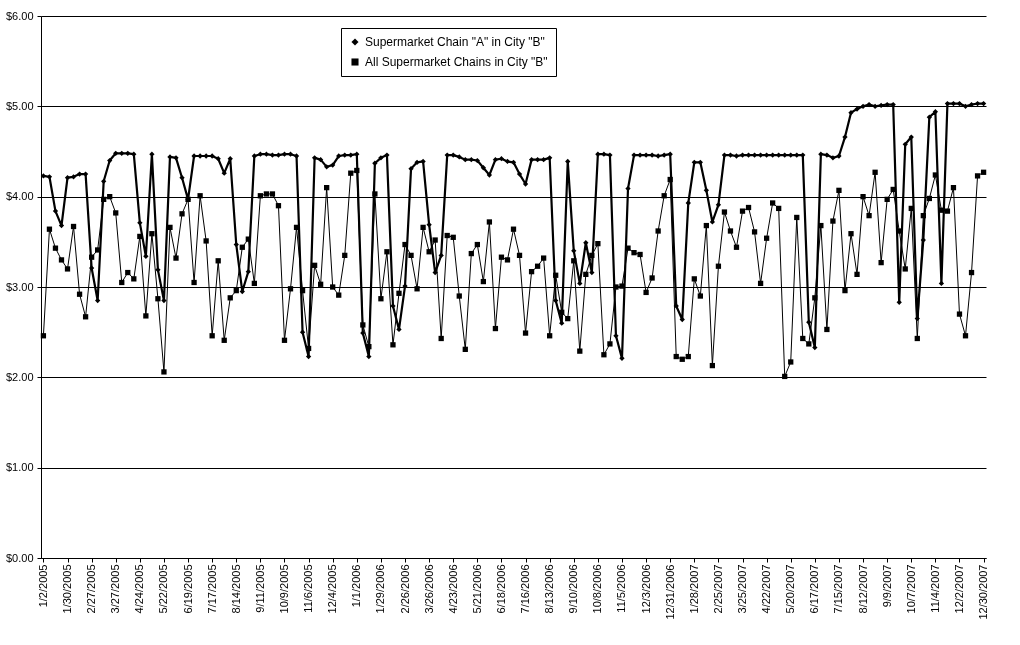 This screenshot has height=645, width=1020. Describe the element at coordinates (187, 589) in the screenshot. I see `x-tick-label: 6/19/2005` at that location.